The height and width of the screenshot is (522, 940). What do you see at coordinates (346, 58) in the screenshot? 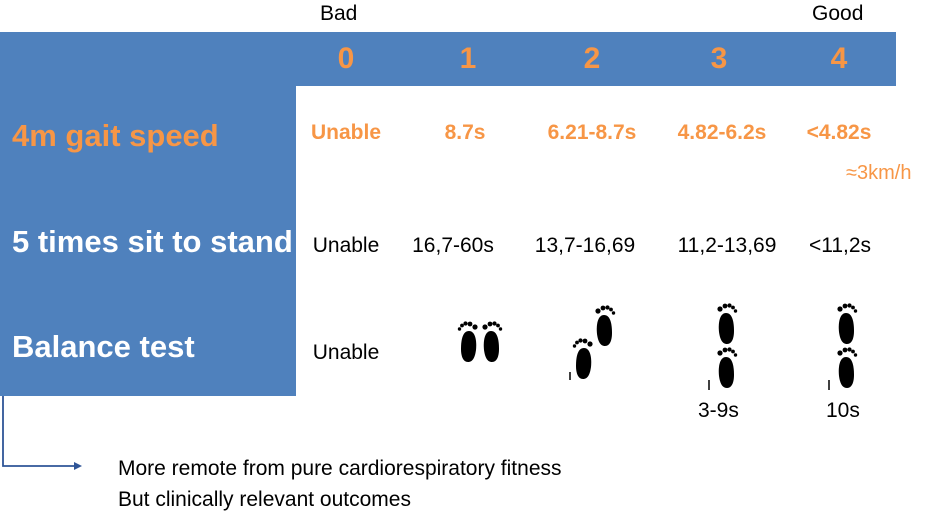
I see `score-0: 0` at bounding box center [346, 58].